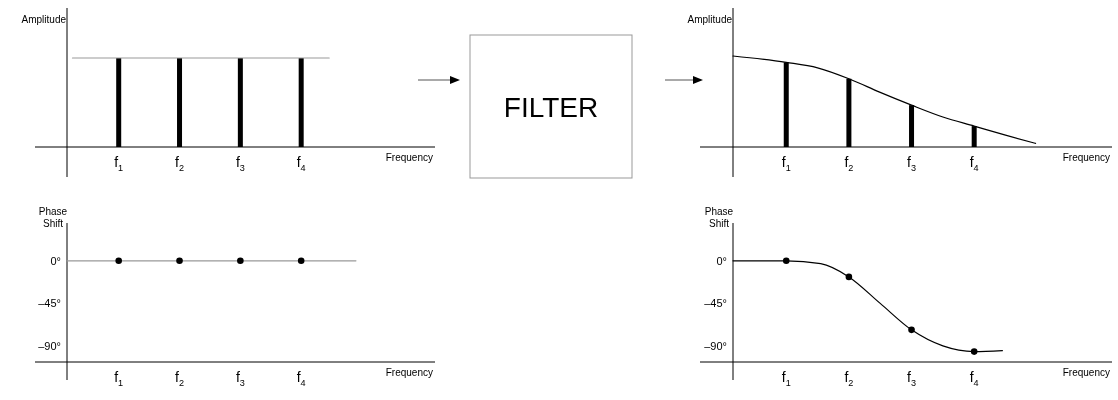  What do you see at coordinates (551, 107) in the screenshot?
I see `text: FILTER` at bounding box center [551, 107].